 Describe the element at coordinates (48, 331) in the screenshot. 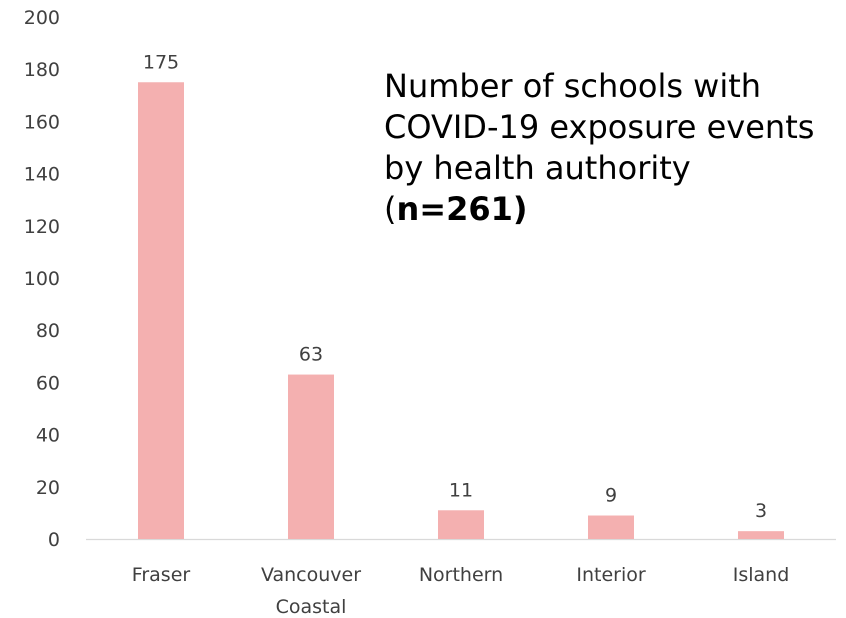

I see `y-tick-label-4: 80` at that location.